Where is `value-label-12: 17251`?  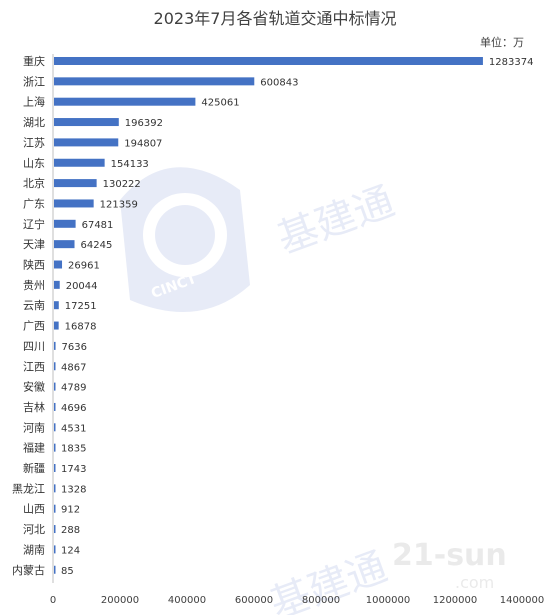 value-label-12: 17251 is located at coordinates (81, 306).